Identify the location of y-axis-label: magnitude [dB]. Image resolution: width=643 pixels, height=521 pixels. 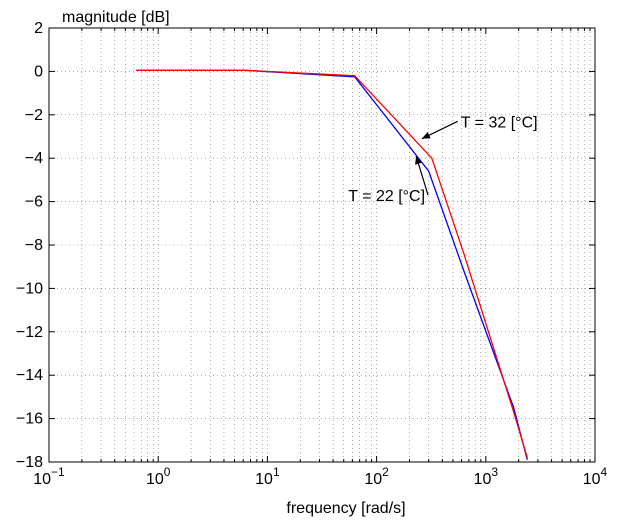
(116, 17).